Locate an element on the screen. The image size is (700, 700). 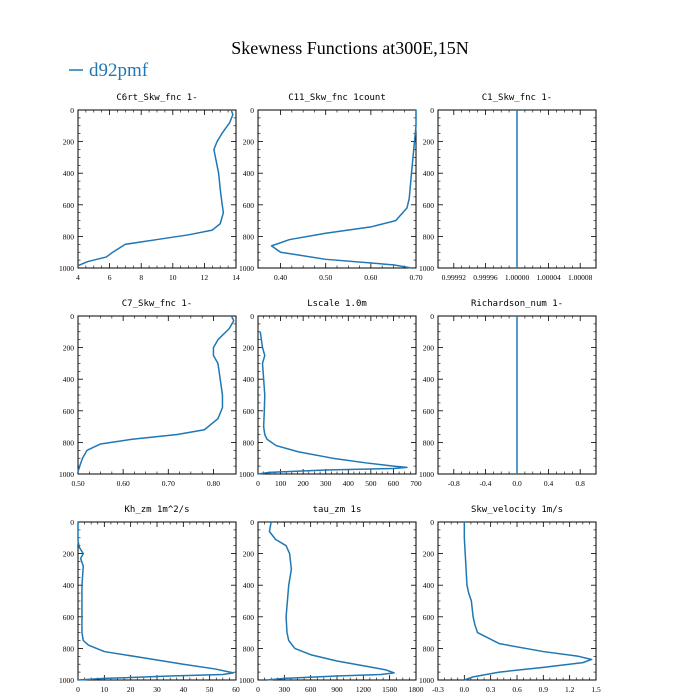
x-tick-label: 0.40 is located at coordinates (280, 277).